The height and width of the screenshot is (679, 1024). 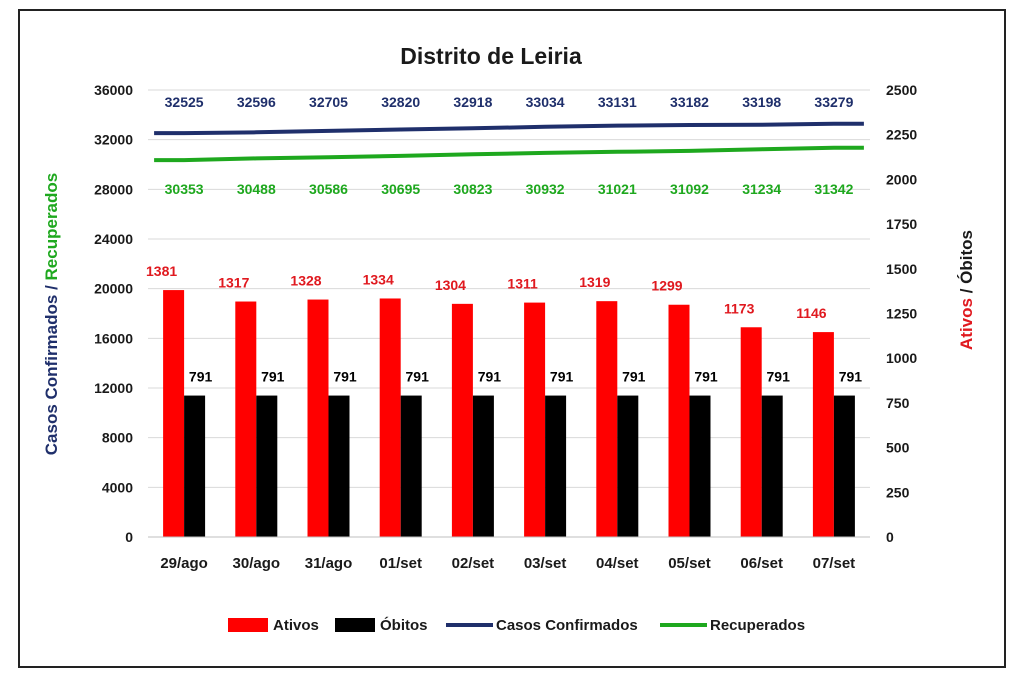 I want to click on data-label-casos-confirmados: 32705, so click(x=328, y=102).